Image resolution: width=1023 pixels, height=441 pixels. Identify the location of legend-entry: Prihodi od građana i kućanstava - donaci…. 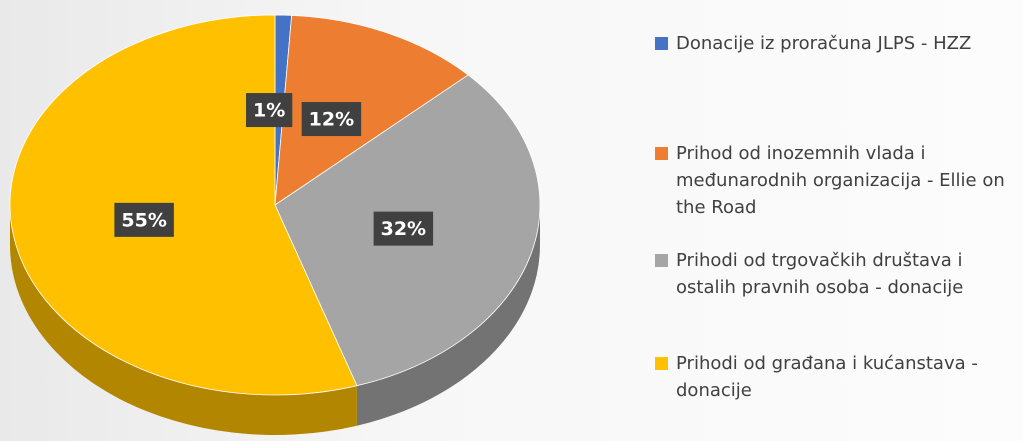
(835, 377).